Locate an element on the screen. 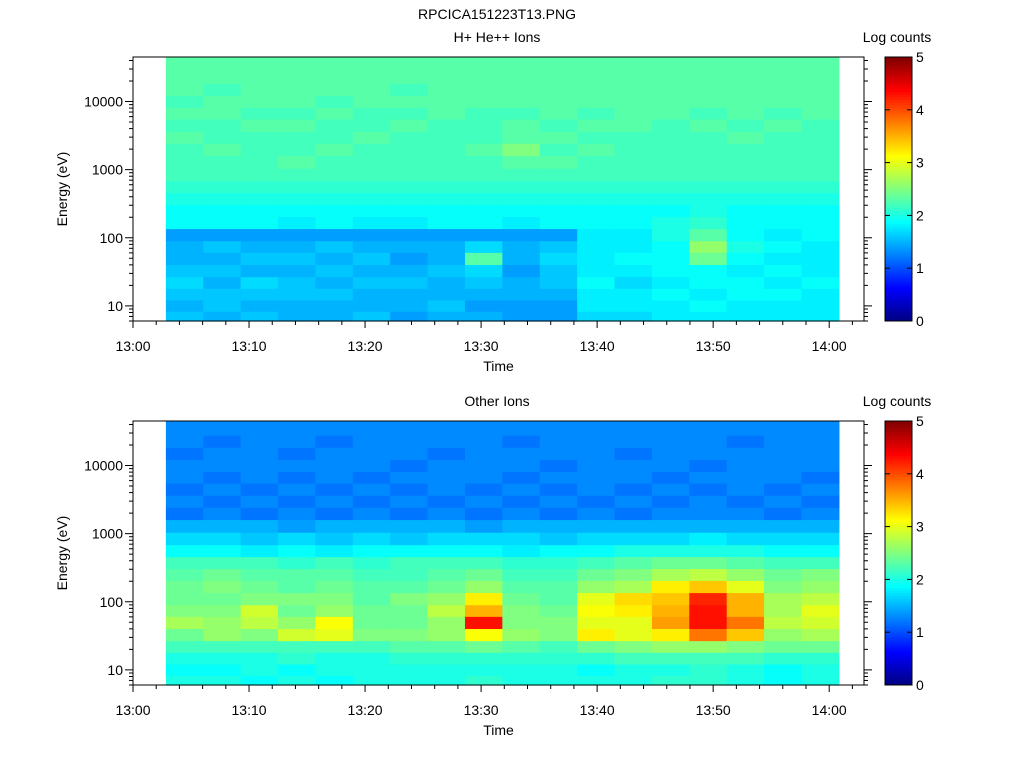  y-axis-label: Energy (eV) is located at coordinates (62, 553).